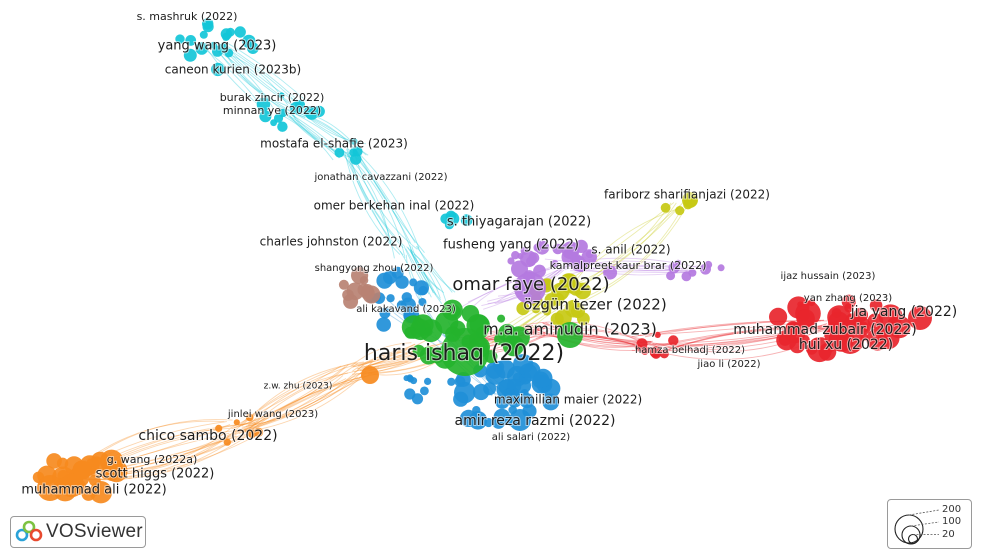 The height and width of the screenshot is (559, 986). Describe the element at coordinates (520, 420) in the screenshot. I see `amir-reza-razmi-node` at that location.